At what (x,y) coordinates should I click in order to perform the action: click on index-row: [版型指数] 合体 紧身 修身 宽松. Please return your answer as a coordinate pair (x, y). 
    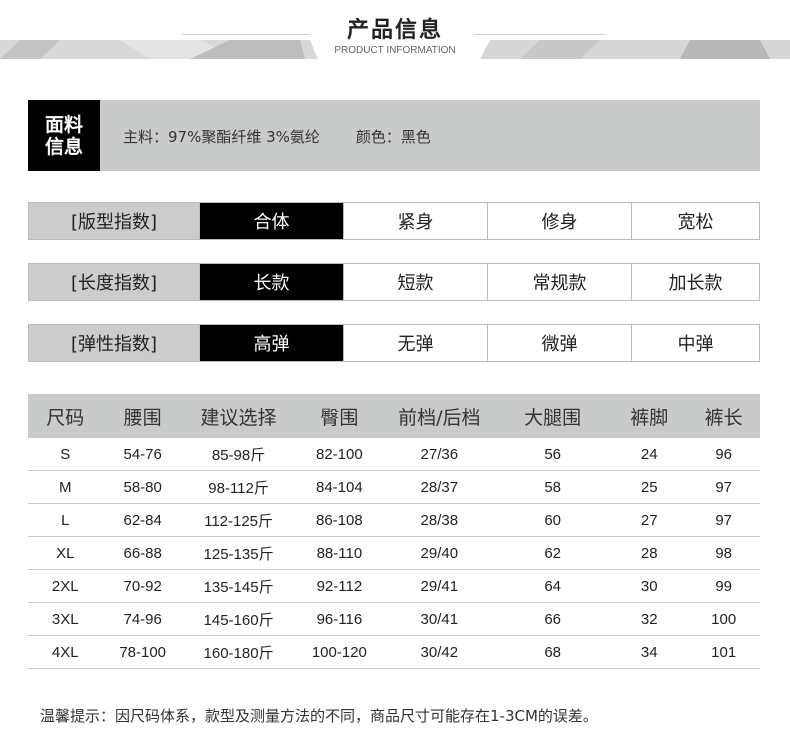
    Looking at the image, I should click on (394, 221).